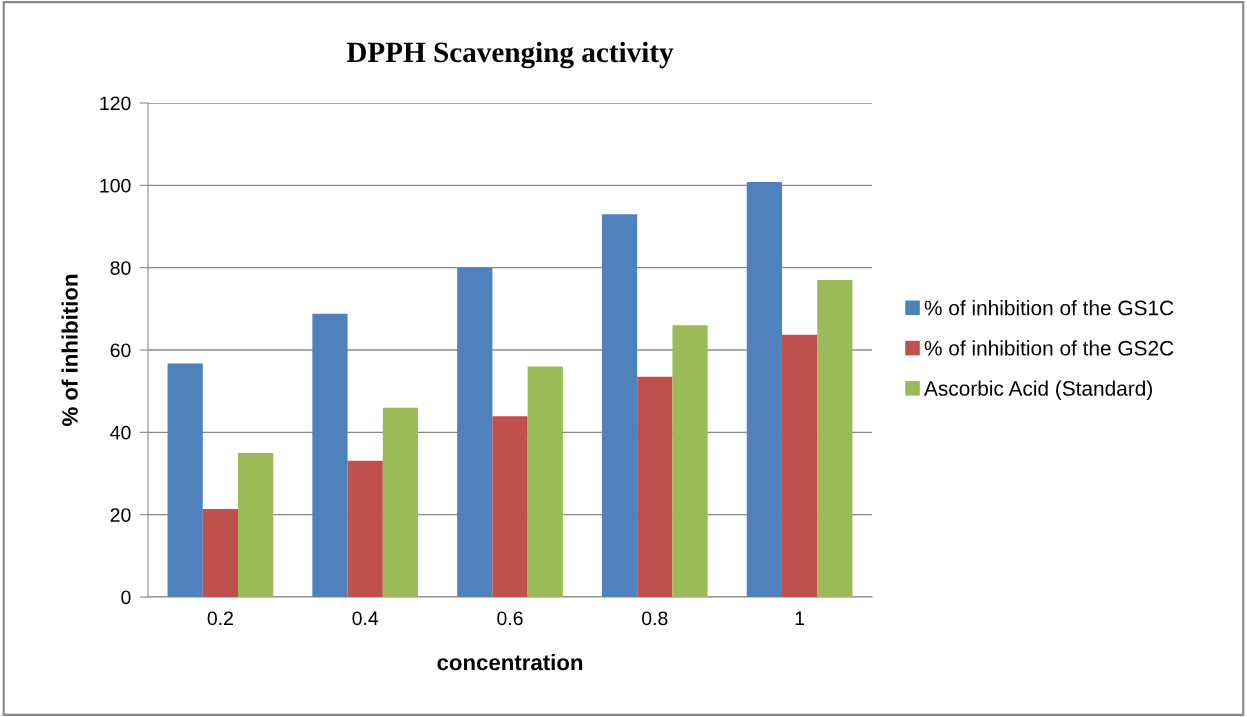 The width and height of the screenshot is (1247, 717). What do you see at coordinates (115, 185) in the screenshot?
I see `y-tick-label: 100` at bounding box center [115, 185].